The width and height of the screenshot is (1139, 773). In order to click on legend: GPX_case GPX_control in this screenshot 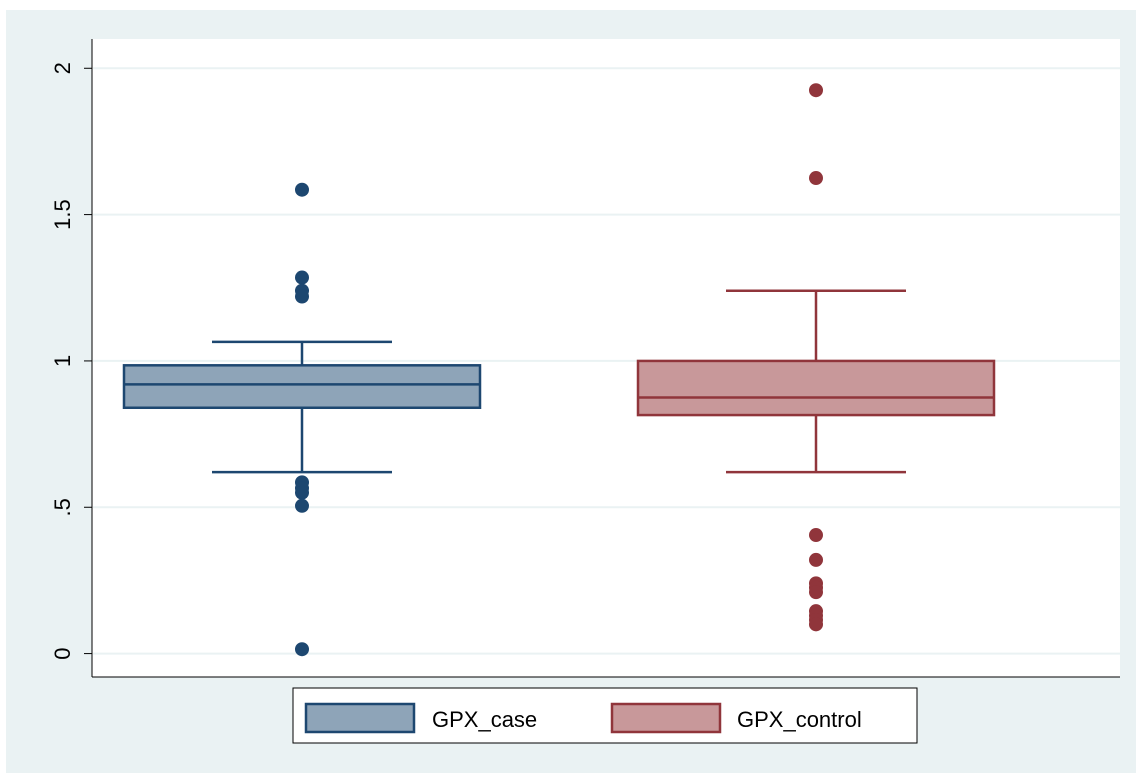, I will do `click(605, 715)`.